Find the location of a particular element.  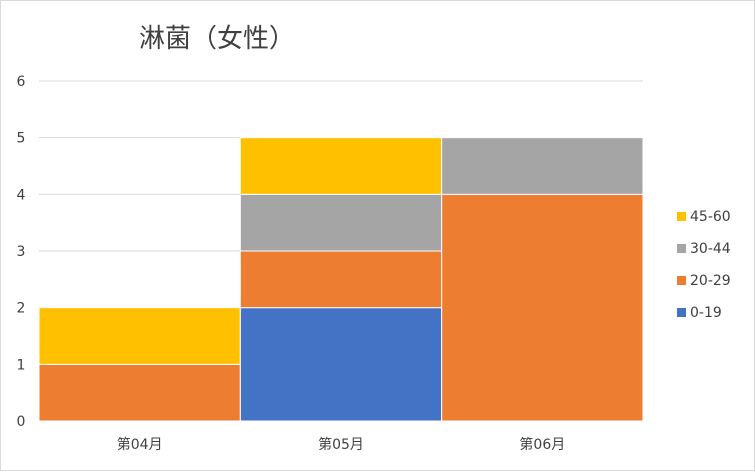

legend-label: 0-19 is located at coordinates (706, 313).